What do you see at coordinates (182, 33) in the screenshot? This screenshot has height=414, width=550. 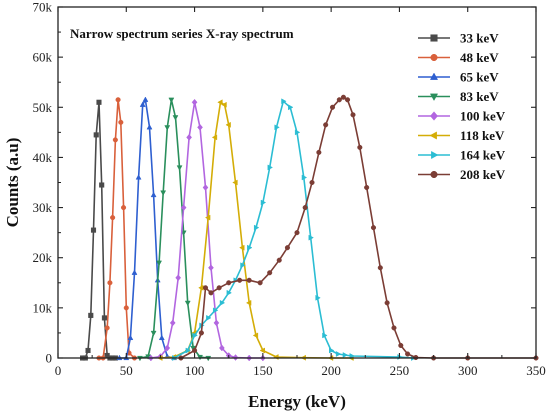 I see `chart-title: Narrow spectrum series X-ray spectrum` at bounding box center [182, 33].